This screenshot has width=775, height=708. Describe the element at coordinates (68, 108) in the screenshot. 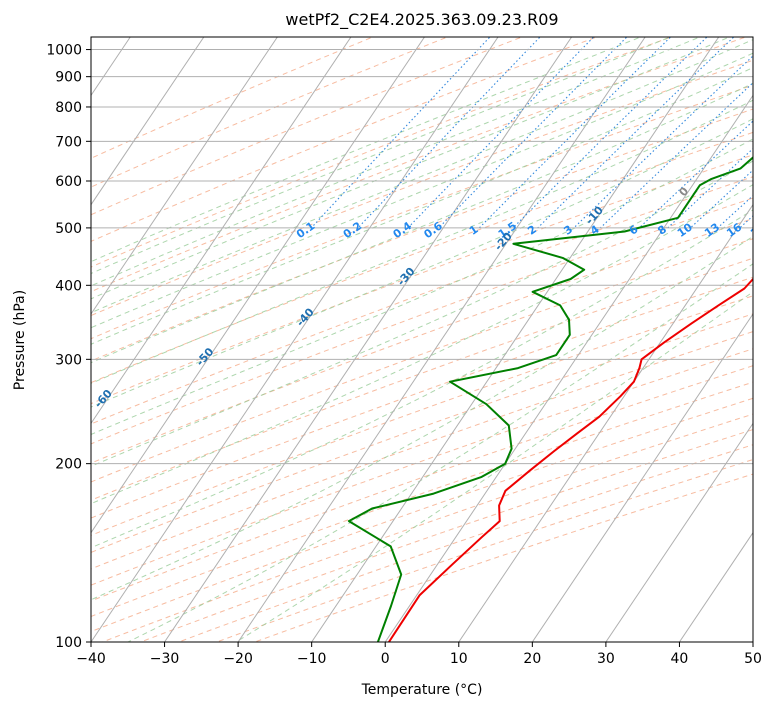

I see `y-tick-label: 800` at that location.